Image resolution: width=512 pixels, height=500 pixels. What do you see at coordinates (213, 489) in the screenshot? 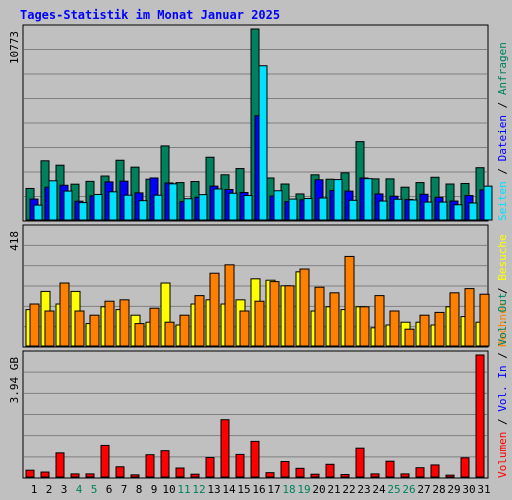
I see `x-tick-label-day-13: 13` at bounding box center [213, 489].